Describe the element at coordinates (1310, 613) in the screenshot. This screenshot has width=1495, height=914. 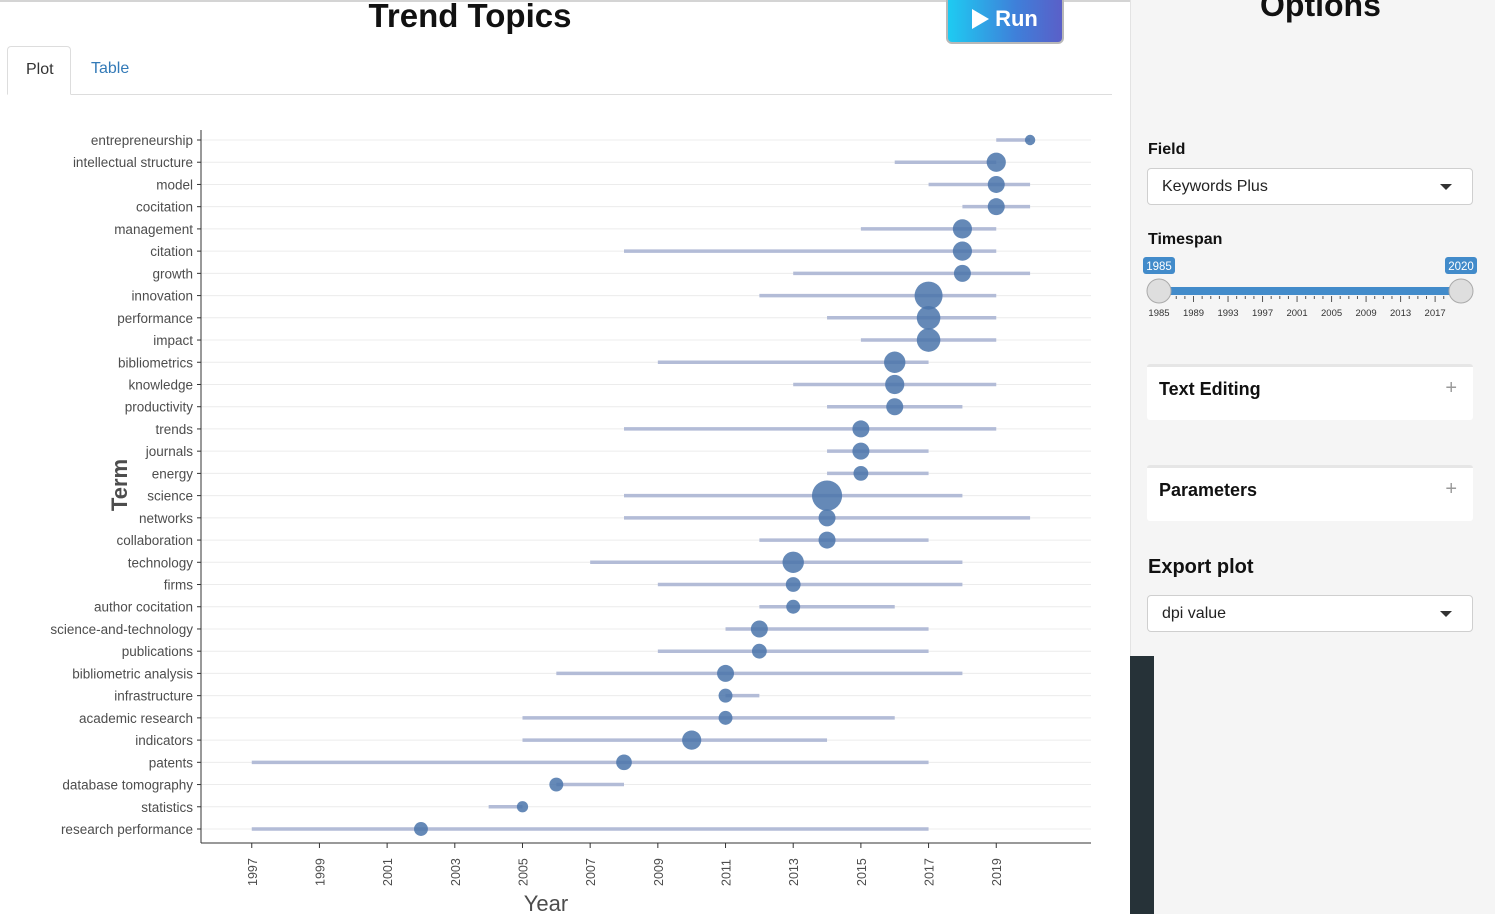
I see `dpi-select: dpi value` at that location.